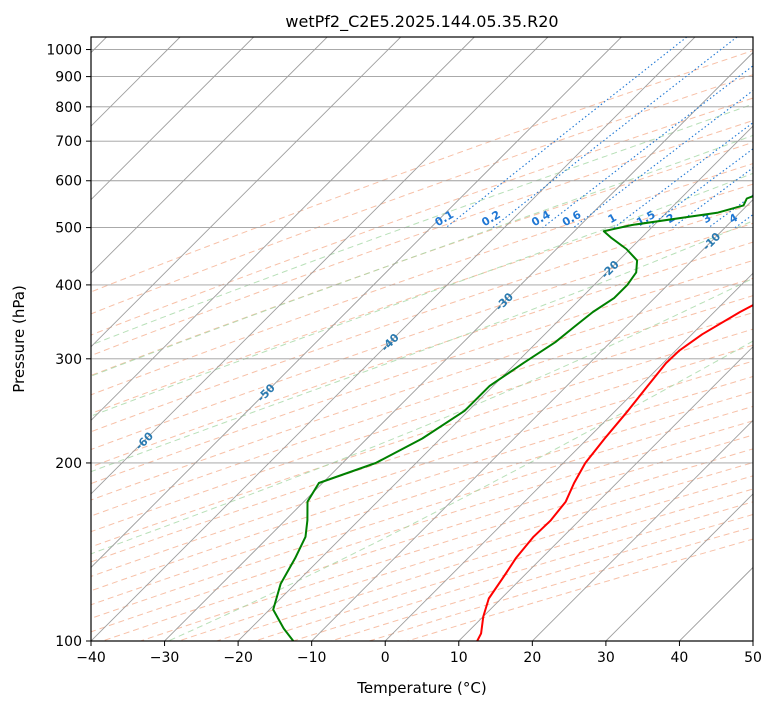 This screenshot has height=708, width=775. Describe the element at coordinates (680, 658) in the screenshot. I see `x-tick-label: 40` at that location.